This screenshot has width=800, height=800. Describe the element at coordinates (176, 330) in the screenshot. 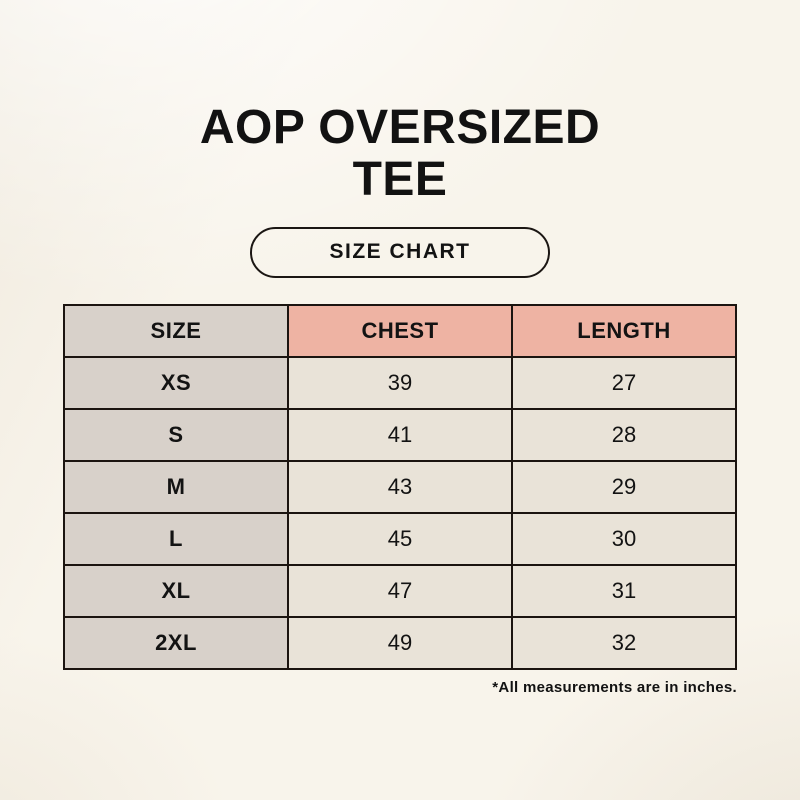

I see `column-header-size: SIZE` at that location.